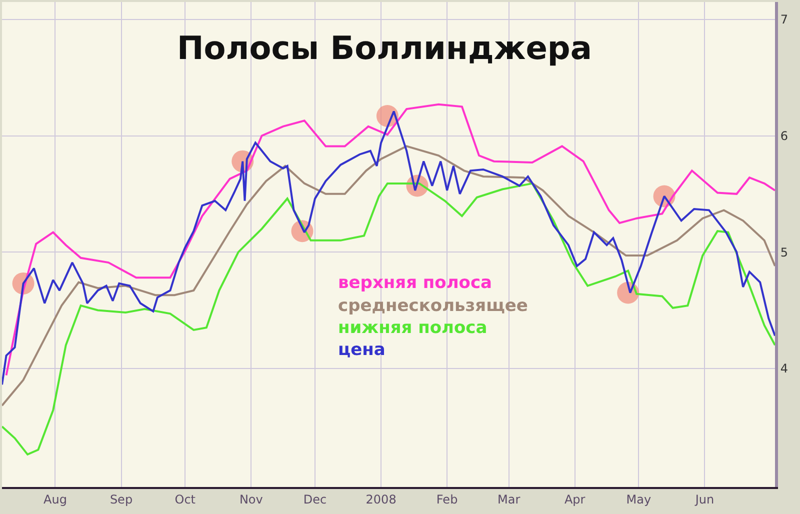 Image resolution: width=800 pixels, height=514 pixels. Describe the element at coordinates (509, 499) in the screenshot. I see `x-tick-label: Mar` at that location.